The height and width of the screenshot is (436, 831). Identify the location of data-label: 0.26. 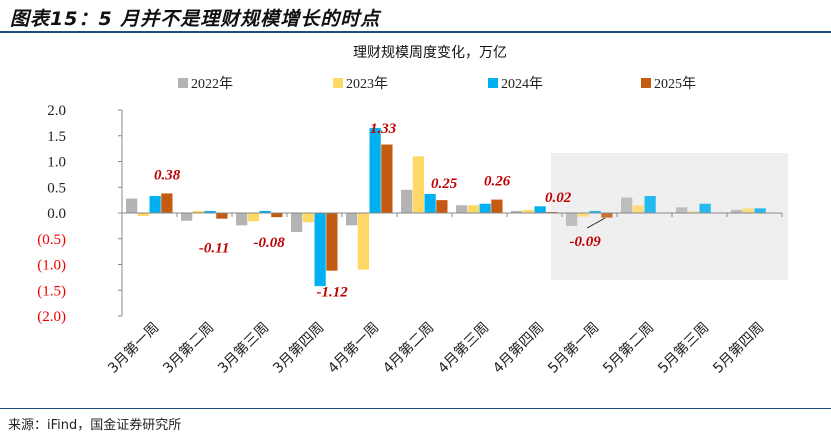
(497, 182).